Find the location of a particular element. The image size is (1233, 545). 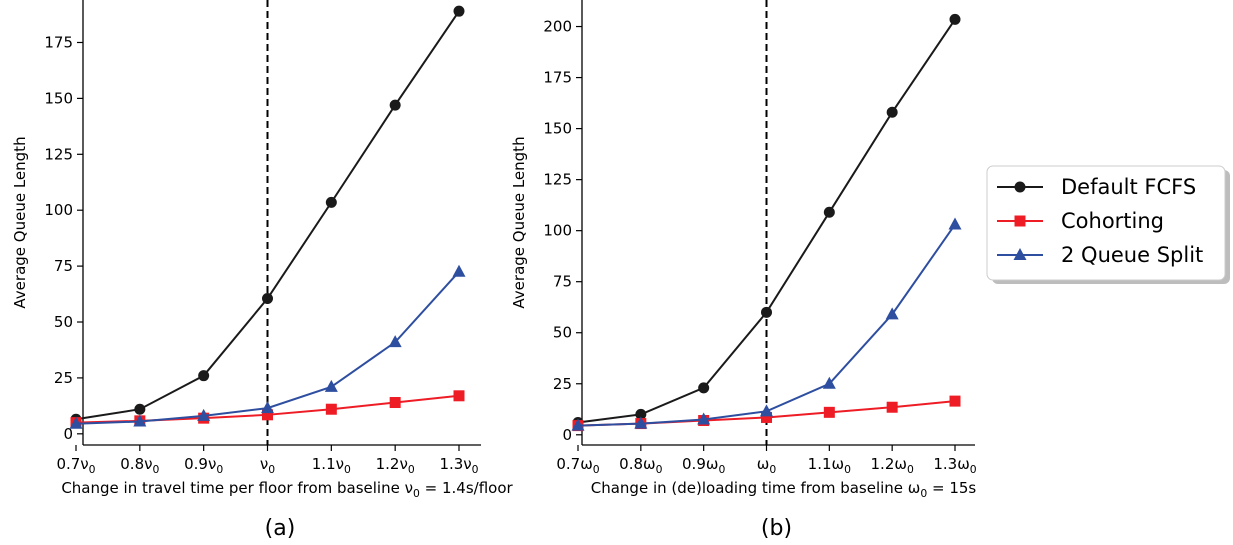

legend-label-2-queue-split: 2 Queue Split is located at coordinates (1132, 255).